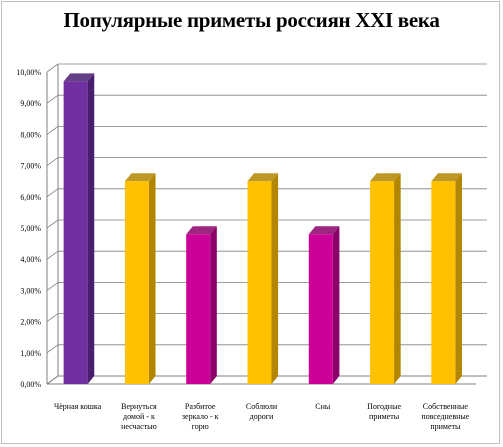 The width and height of the screenshot is (503, 447). I want to click on y-tick-label: 0,00%, so click(30, 384).